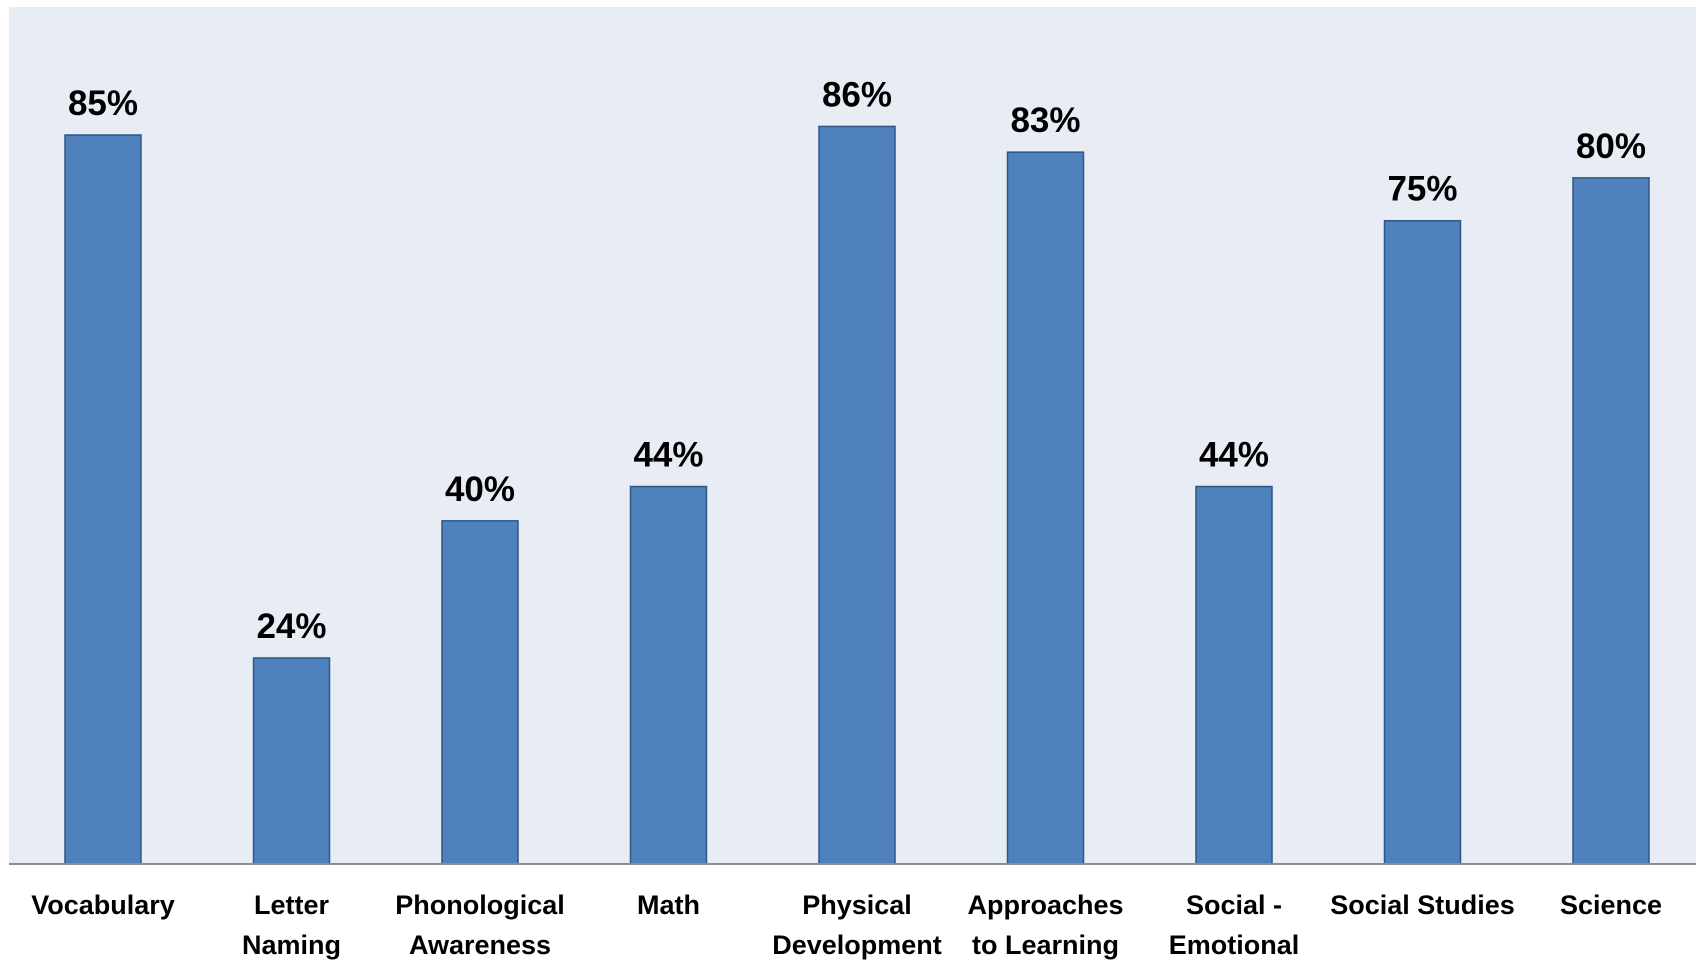 The height and width of the screenshot is (961, 1696). What do you see at coordinates (103, 103) in the screenshot?
I see `data-label-0: 85%` at bounding box center [103, 103].